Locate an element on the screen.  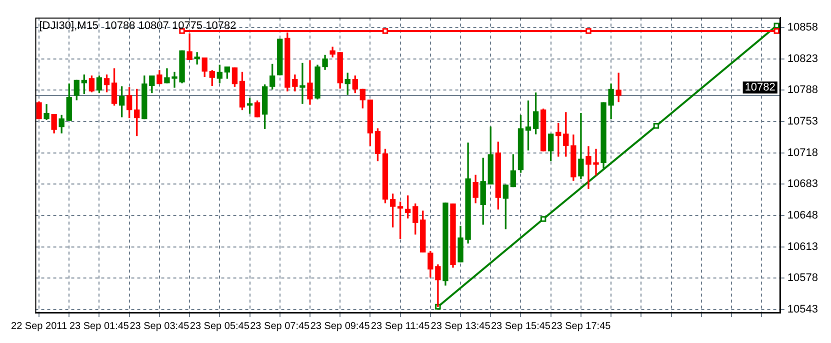
chart-title: [DJI30],M15 10788 10807 10775 10782 is located at coordinates (137, 26).